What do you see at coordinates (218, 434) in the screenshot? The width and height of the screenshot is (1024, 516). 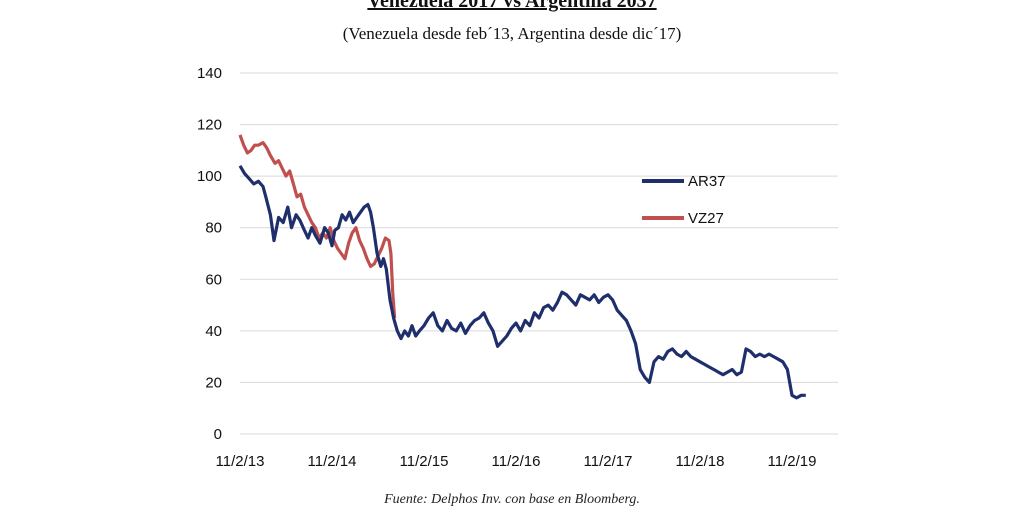 I see `y-tick-label: 0` at bounding box center [218, 434].